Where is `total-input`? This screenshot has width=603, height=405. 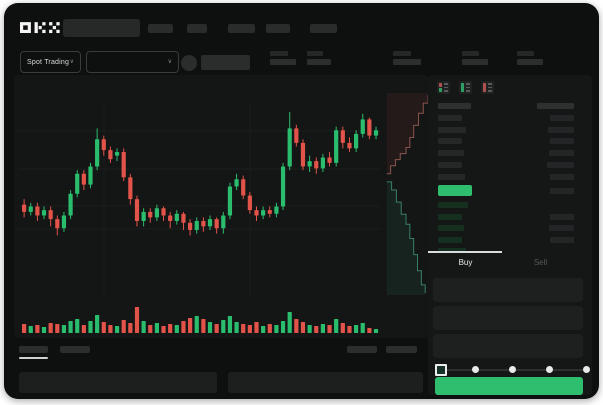 total-input is located at coordinates (508, 346).